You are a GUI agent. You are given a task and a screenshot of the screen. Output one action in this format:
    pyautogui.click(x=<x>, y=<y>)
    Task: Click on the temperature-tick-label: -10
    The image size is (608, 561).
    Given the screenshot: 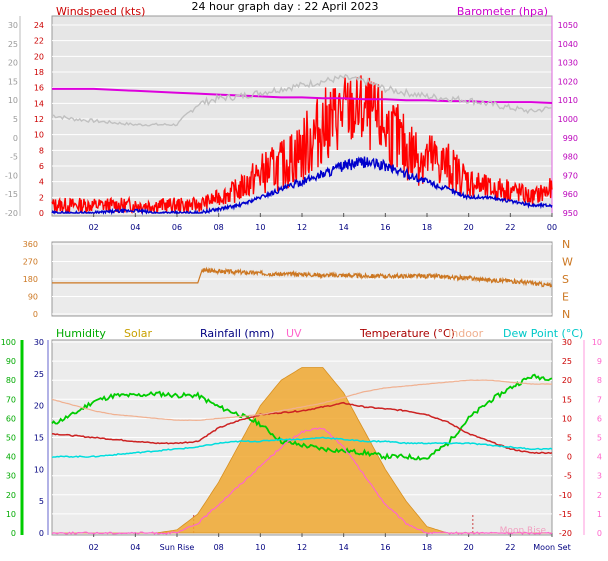 What is the action you would take?
    pyautogui.click(x=565, y=495)
    